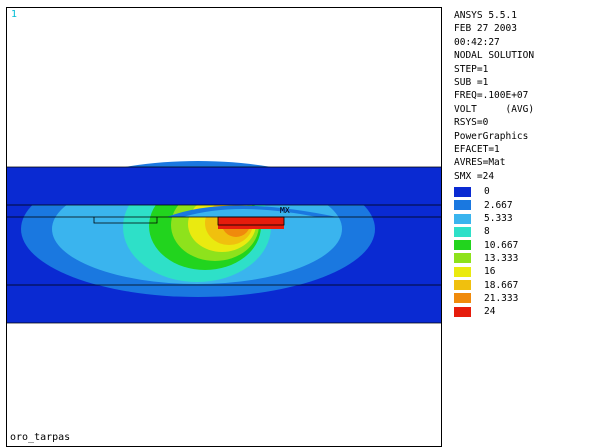 The image size is (602, 448). I want to click on legend-label: 18.667, so click(501, 285).